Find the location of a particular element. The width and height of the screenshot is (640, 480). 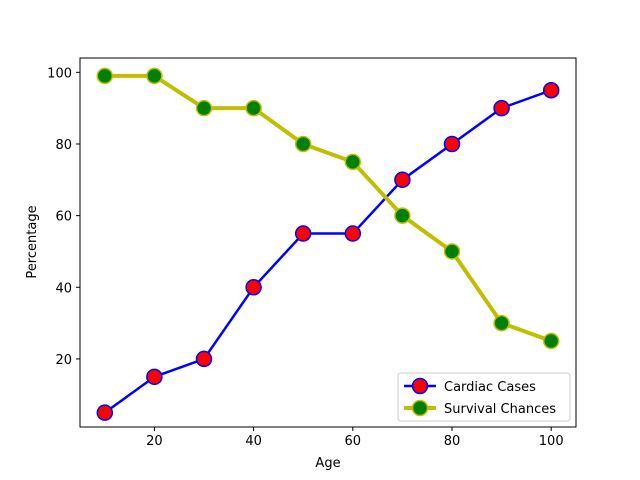

legend-label: Cardiac Cases is located at coordinates (490, 387).